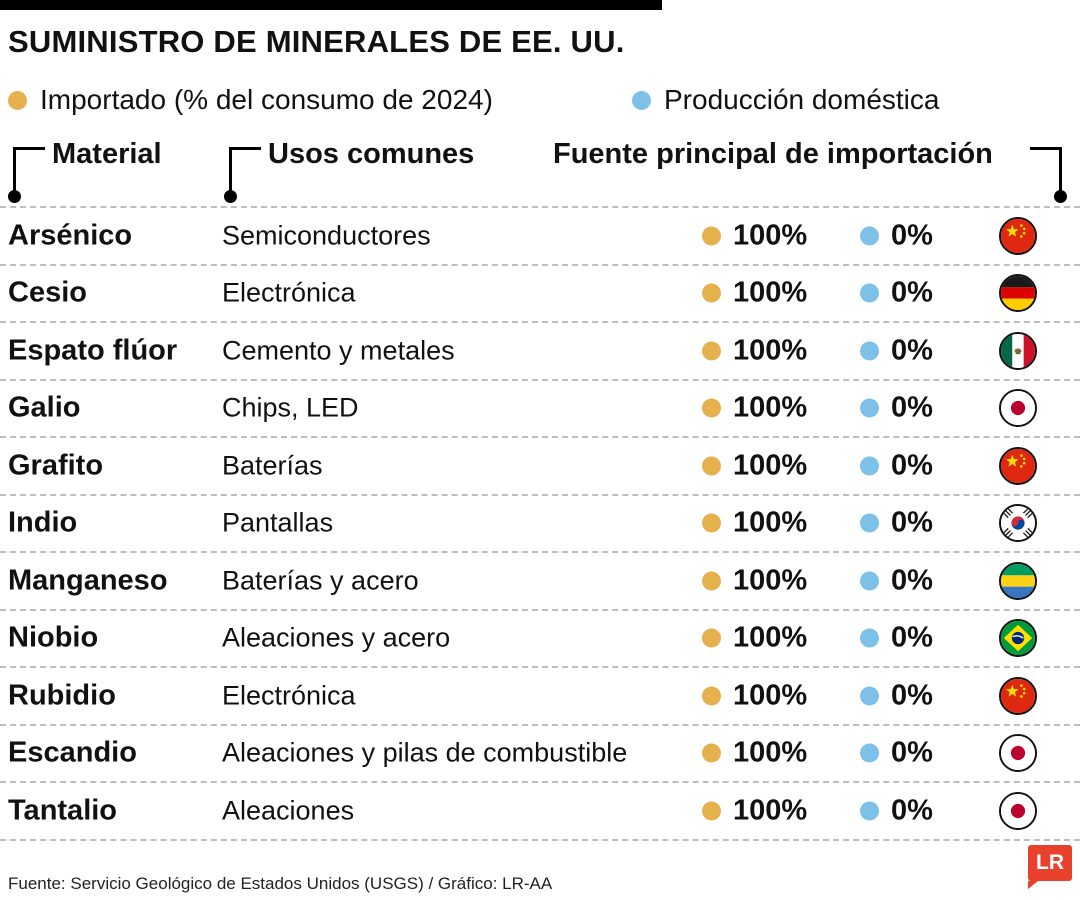 This screenshot has width=1080, height=900. Describe the element at coordinates (540, 237) in the screenshot. I see `table-row: Arsénico Semiconductores 100% 0%` at that location.